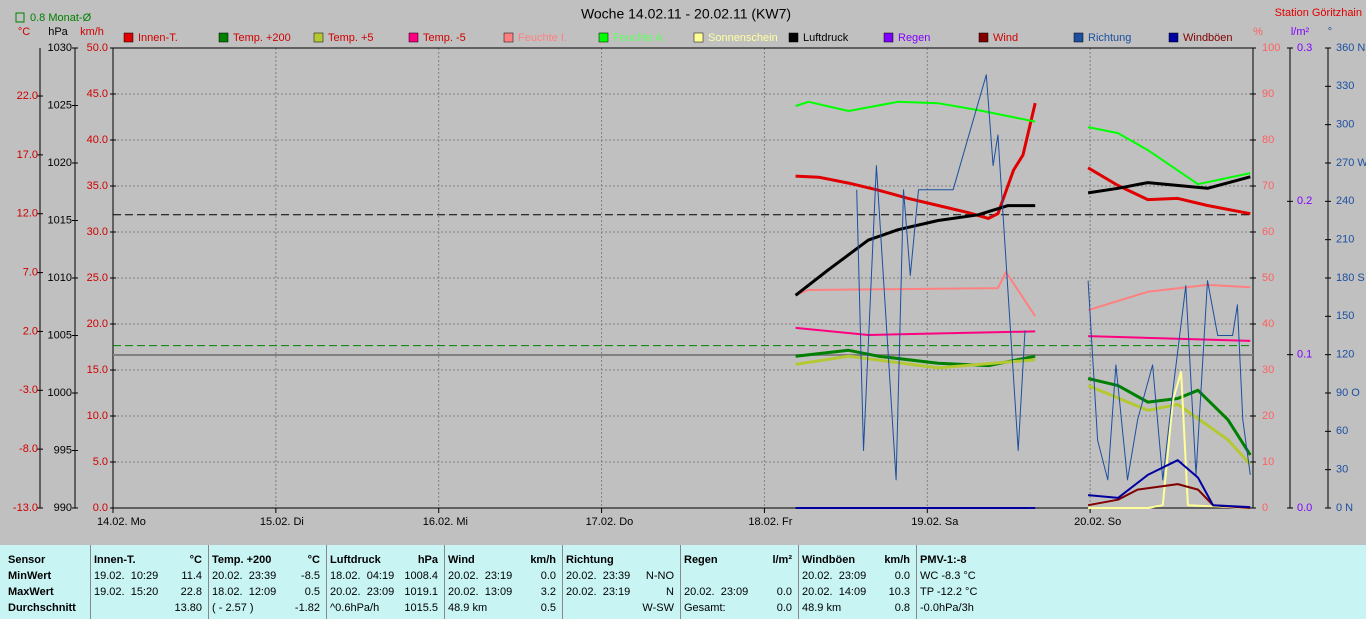  I want to click on y-tick-label: 330, so click(1345, 86).